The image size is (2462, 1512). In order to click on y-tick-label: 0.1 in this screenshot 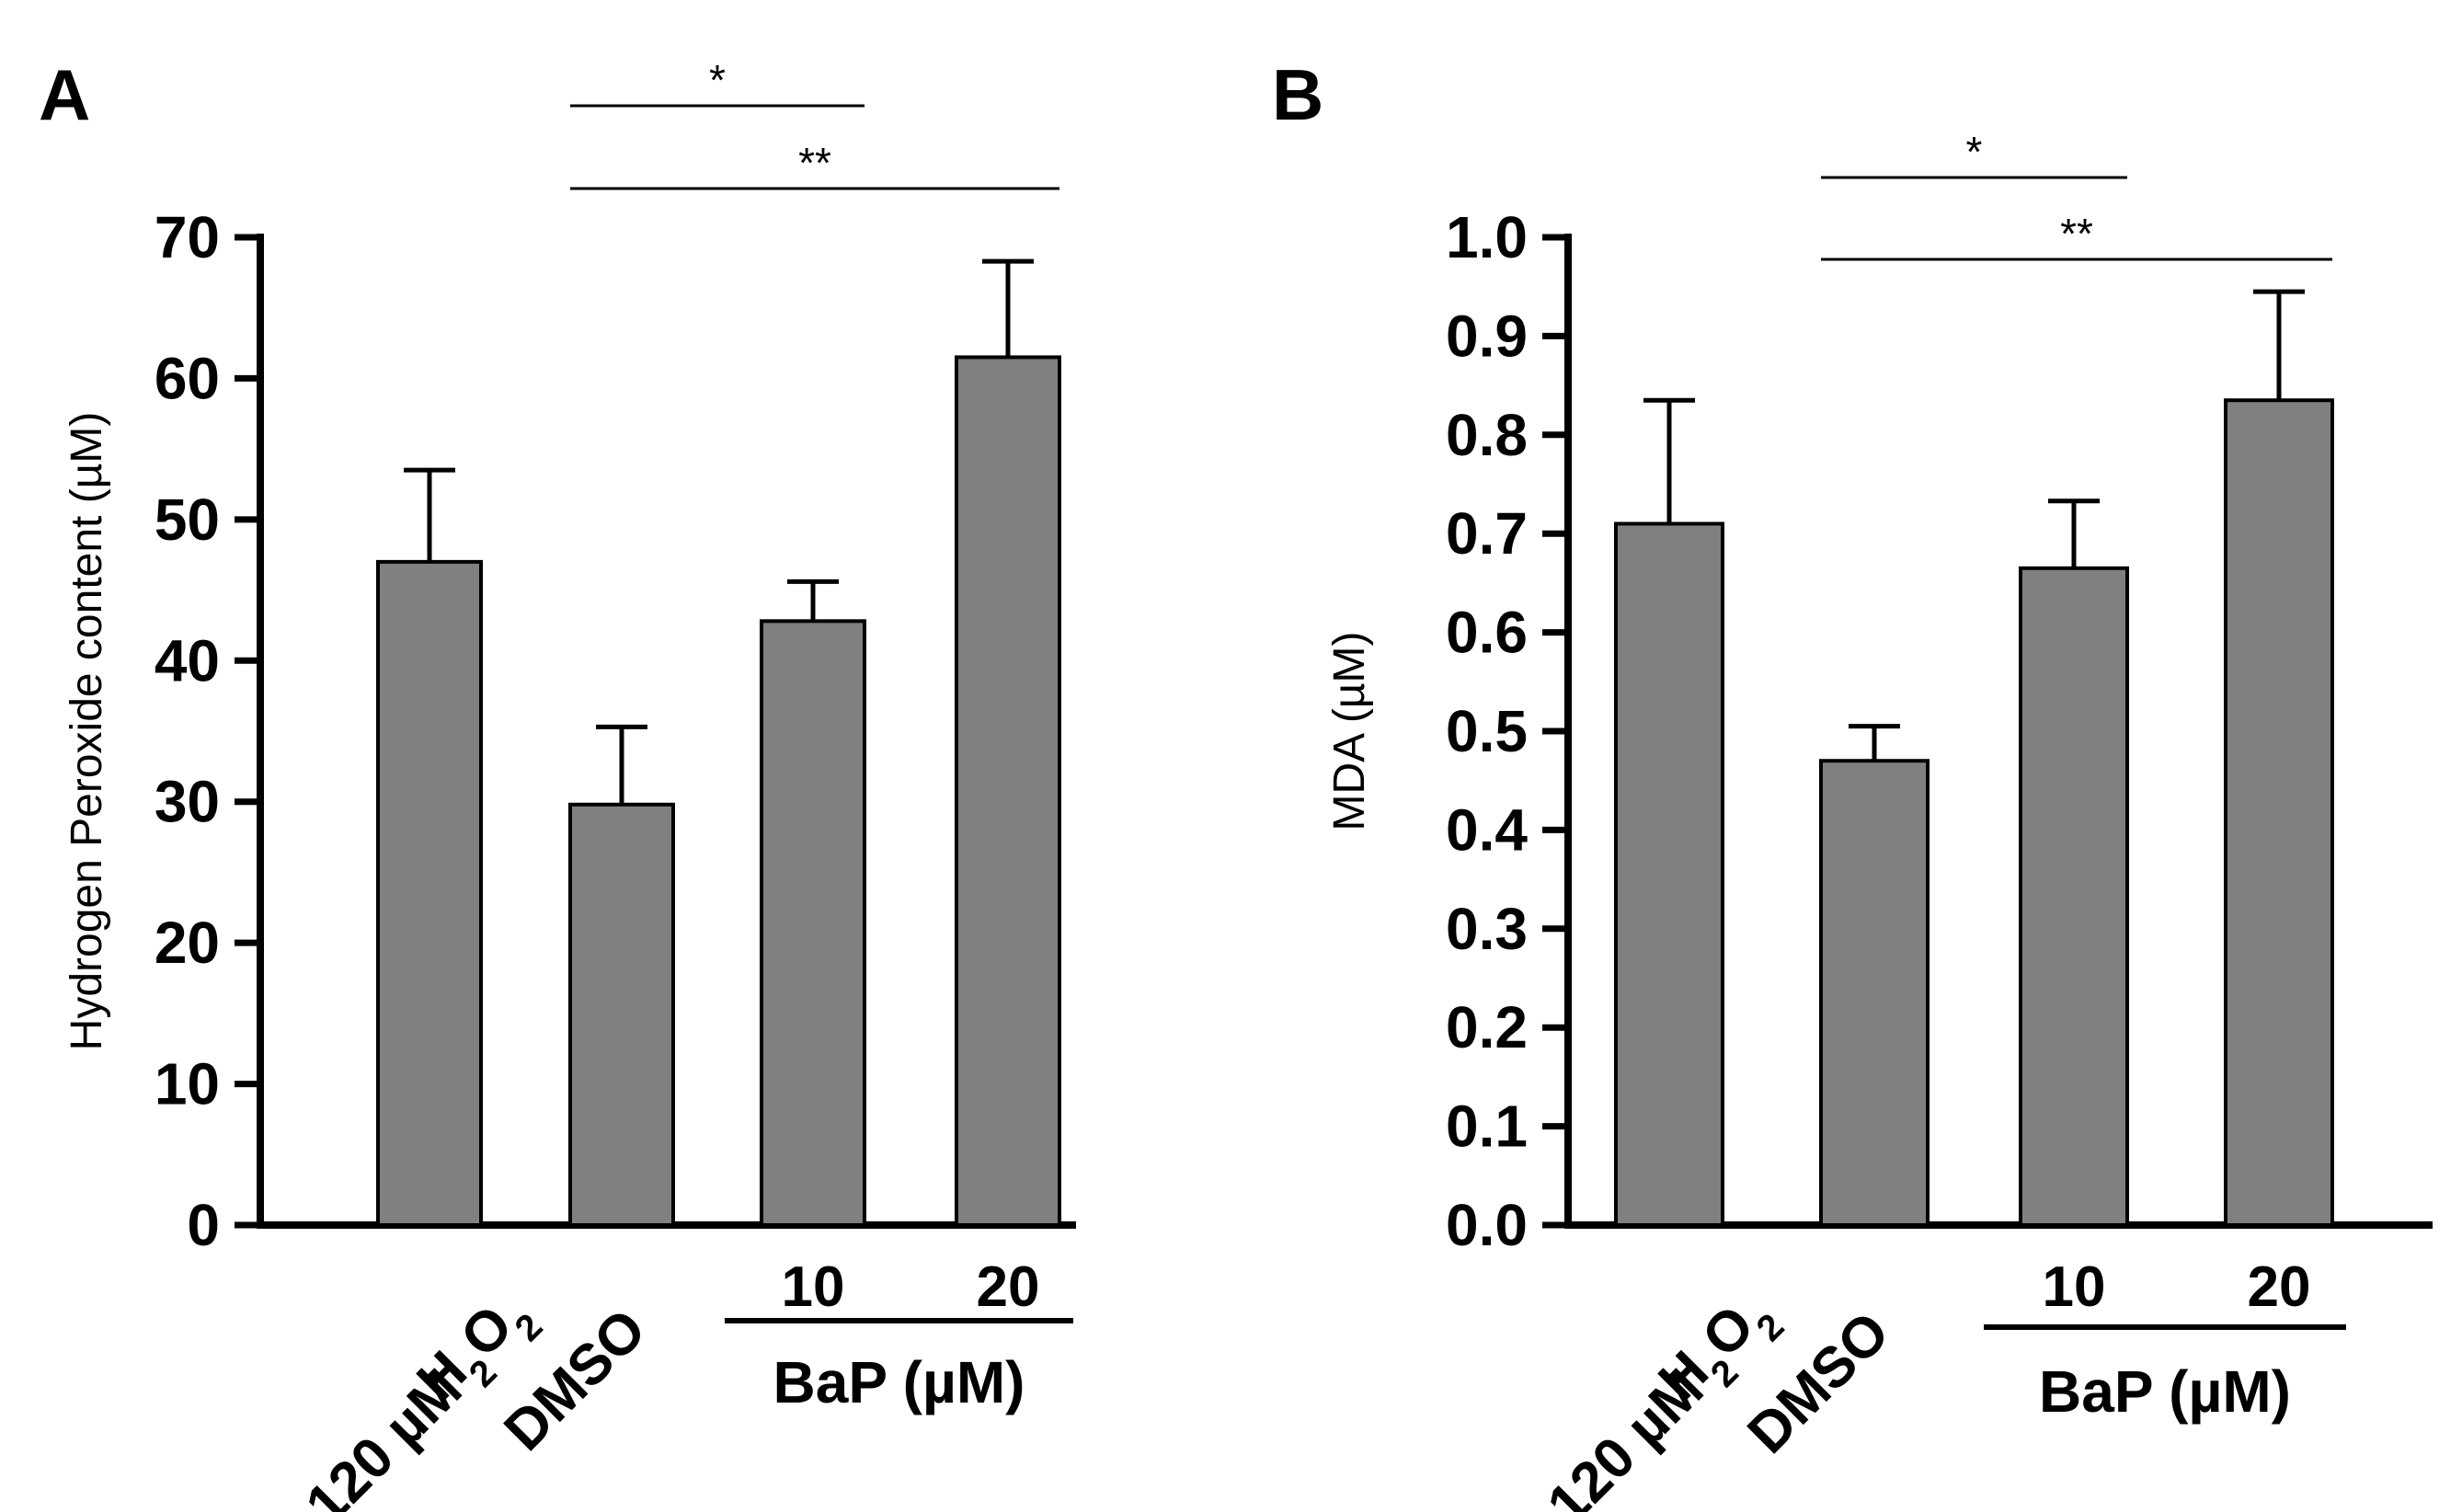, I will do `click(1487, 1127)`.